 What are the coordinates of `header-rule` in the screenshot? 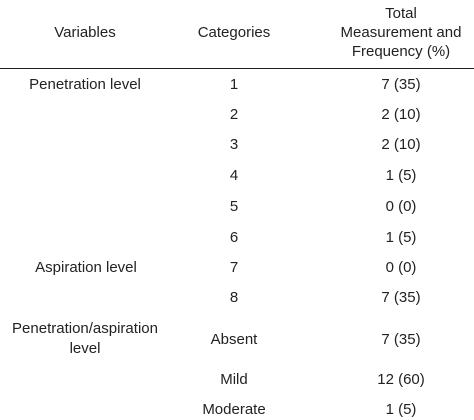 It's located at (237, 68).